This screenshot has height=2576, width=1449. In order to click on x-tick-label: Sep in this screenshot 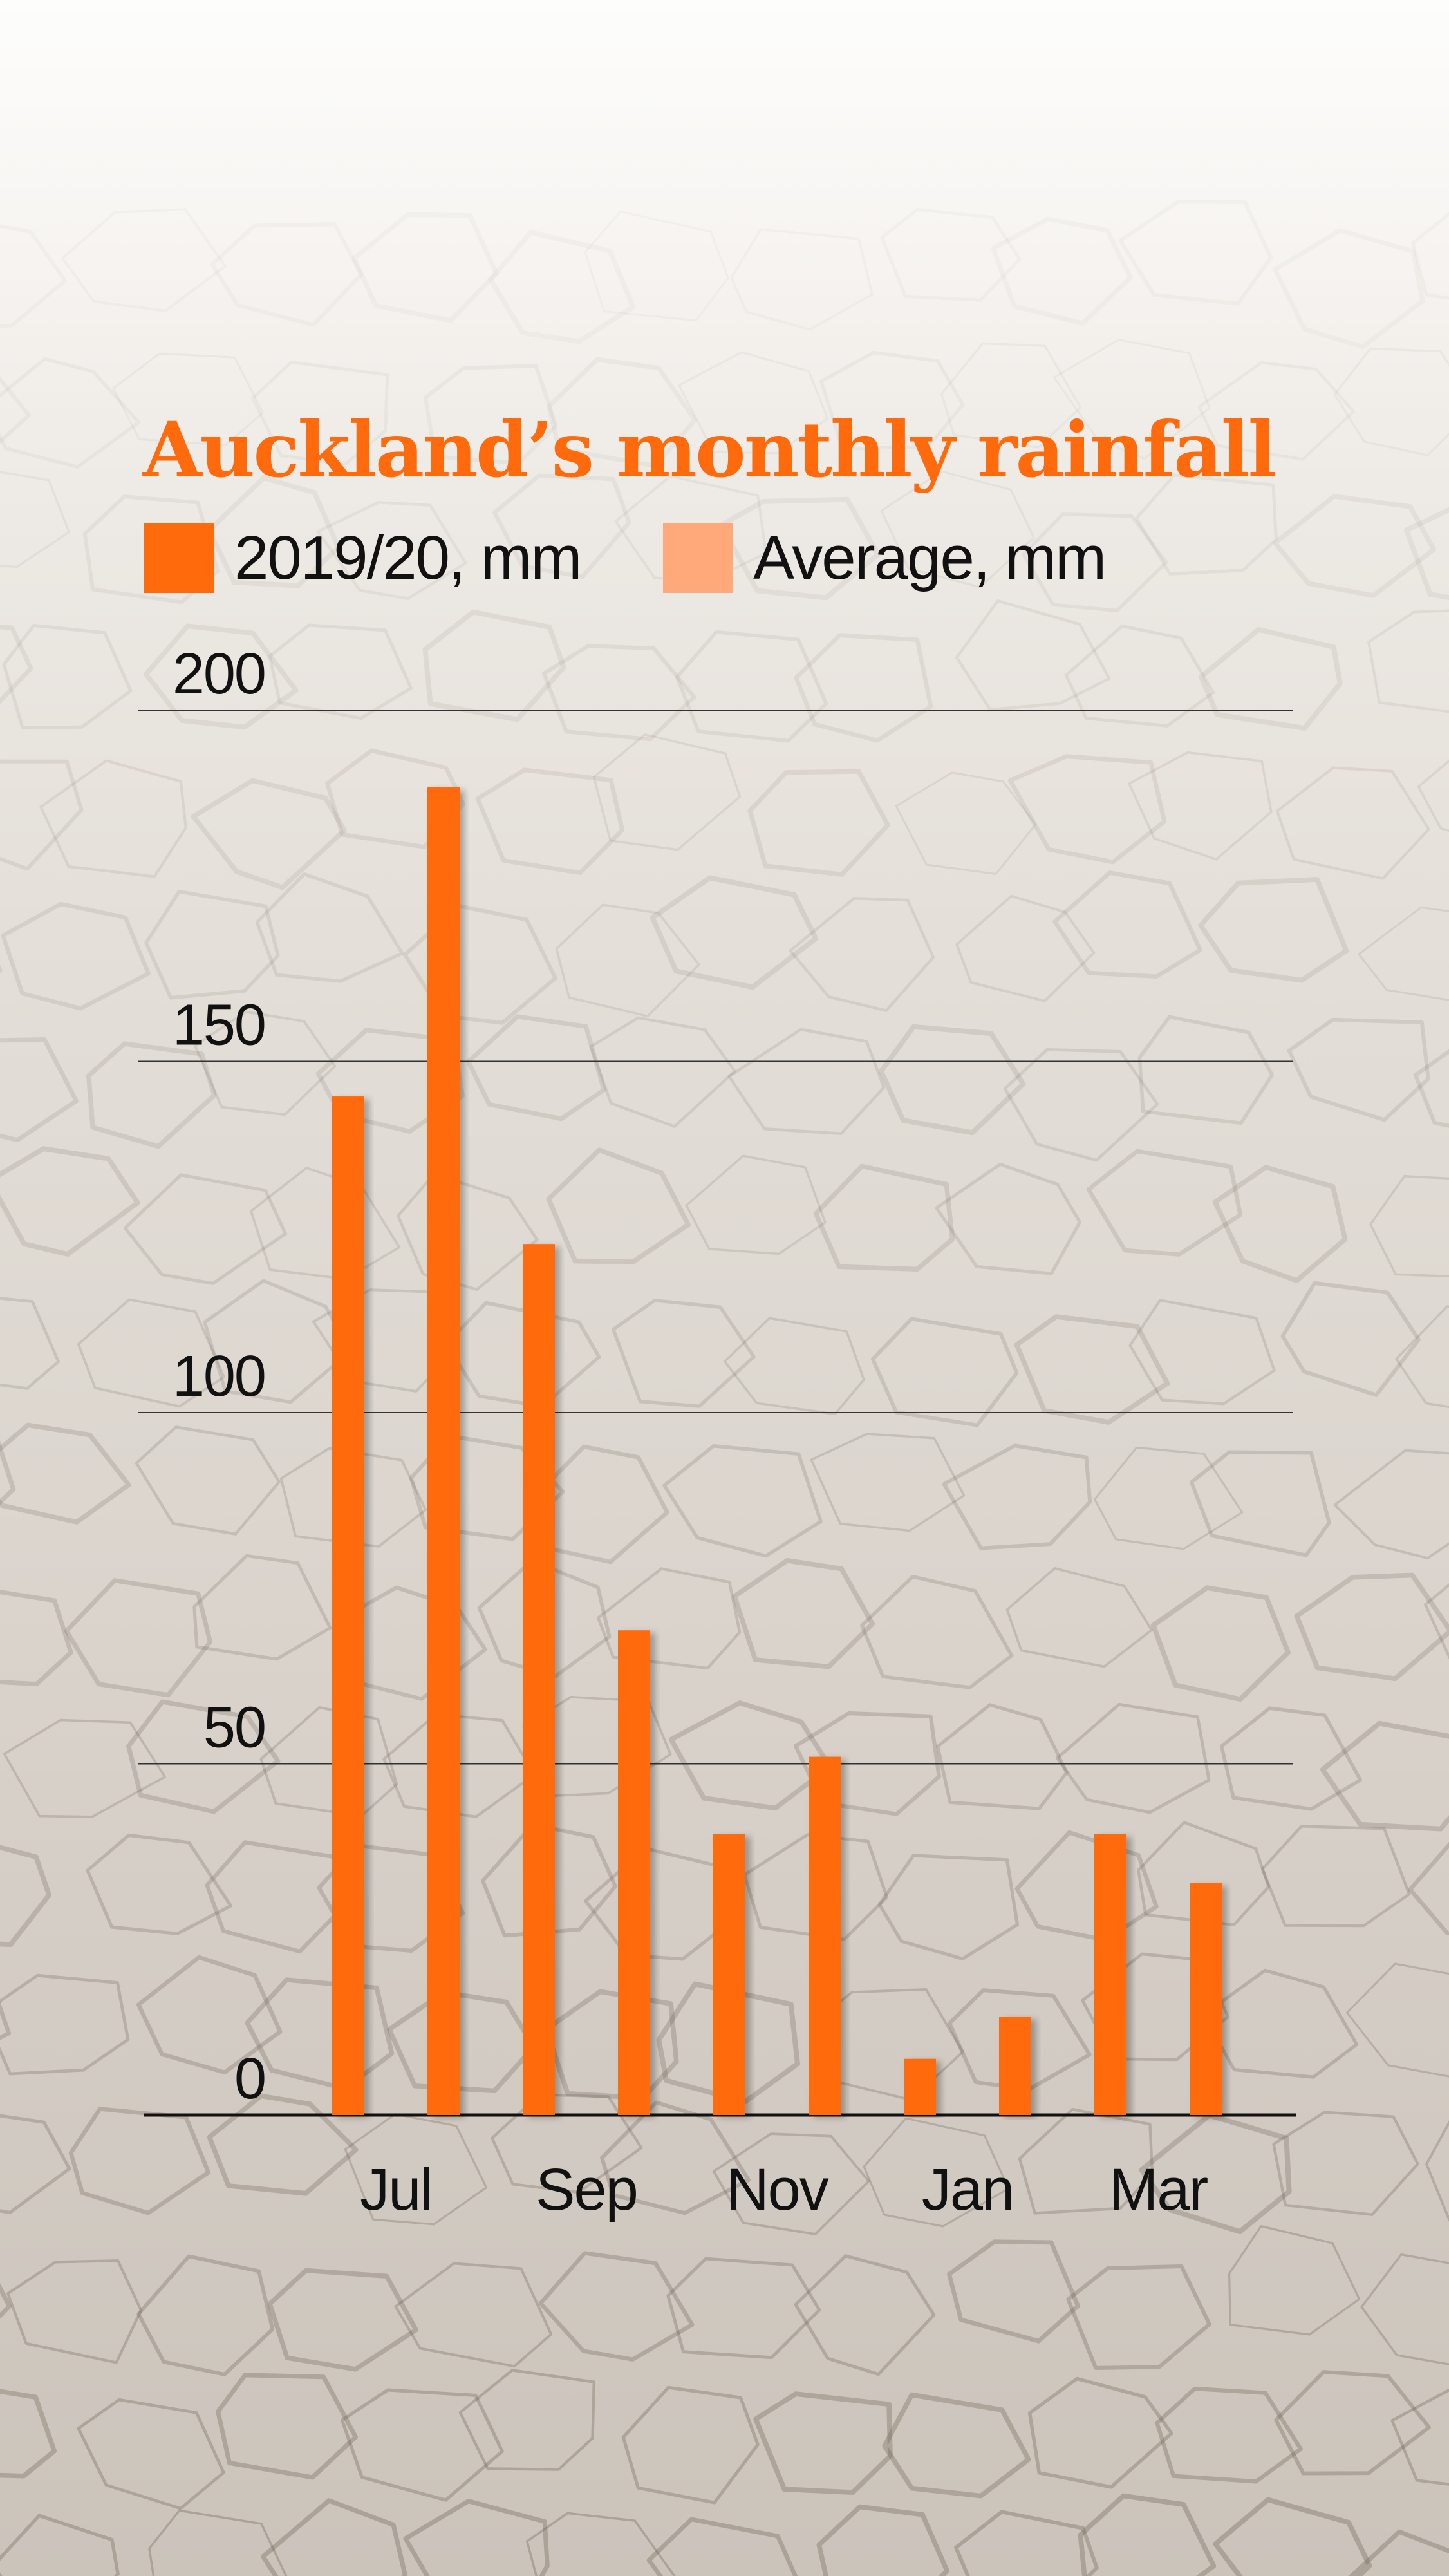, I will do `click(586, 2190)`.